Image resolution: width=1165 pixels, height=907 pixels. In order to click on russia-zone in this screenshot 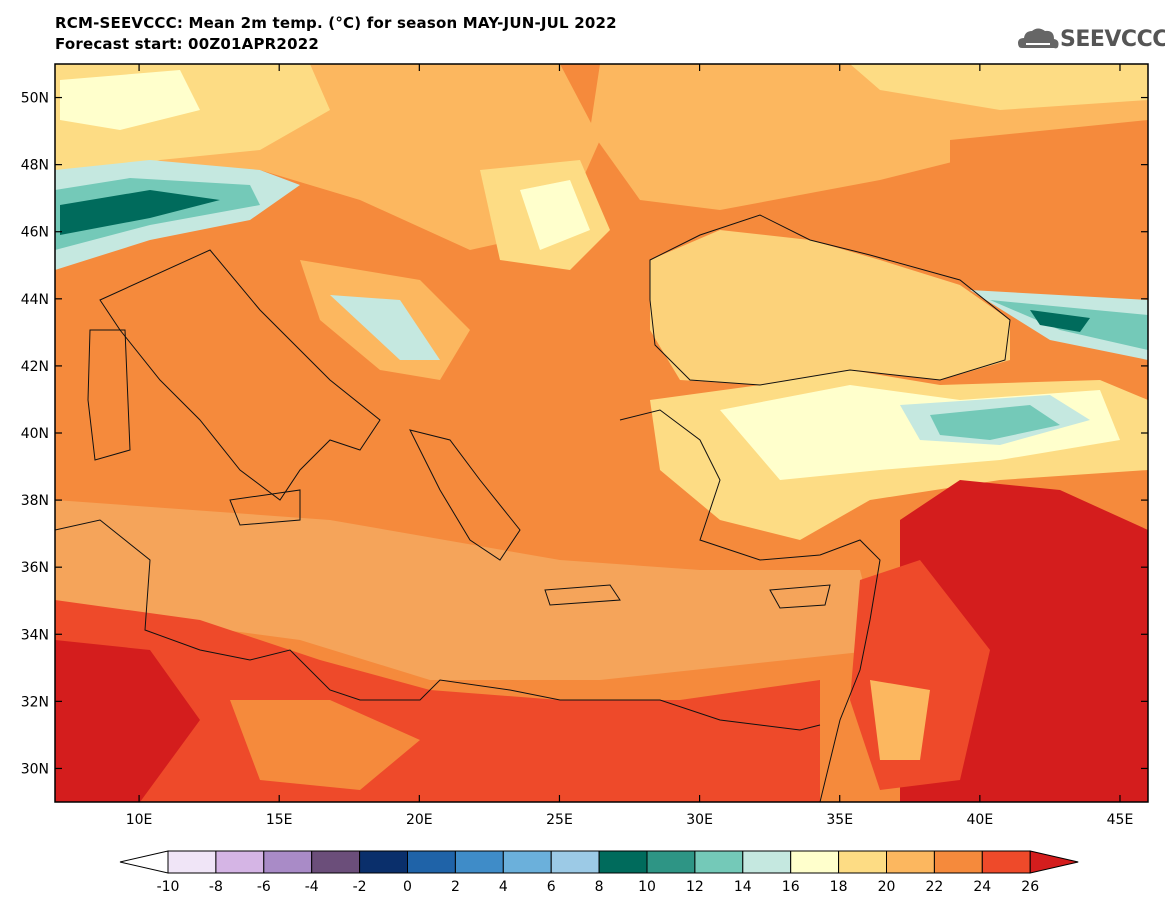, I will do `click(999, 87)`.